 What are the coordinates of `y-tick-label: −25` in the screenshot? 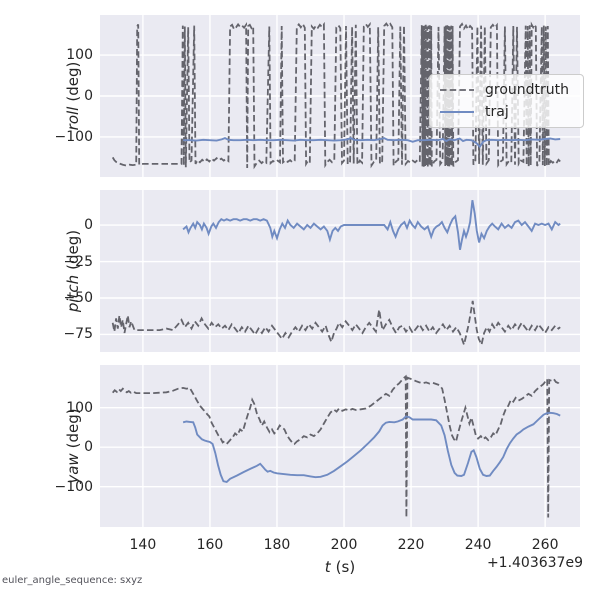 It's located at (78, 261).